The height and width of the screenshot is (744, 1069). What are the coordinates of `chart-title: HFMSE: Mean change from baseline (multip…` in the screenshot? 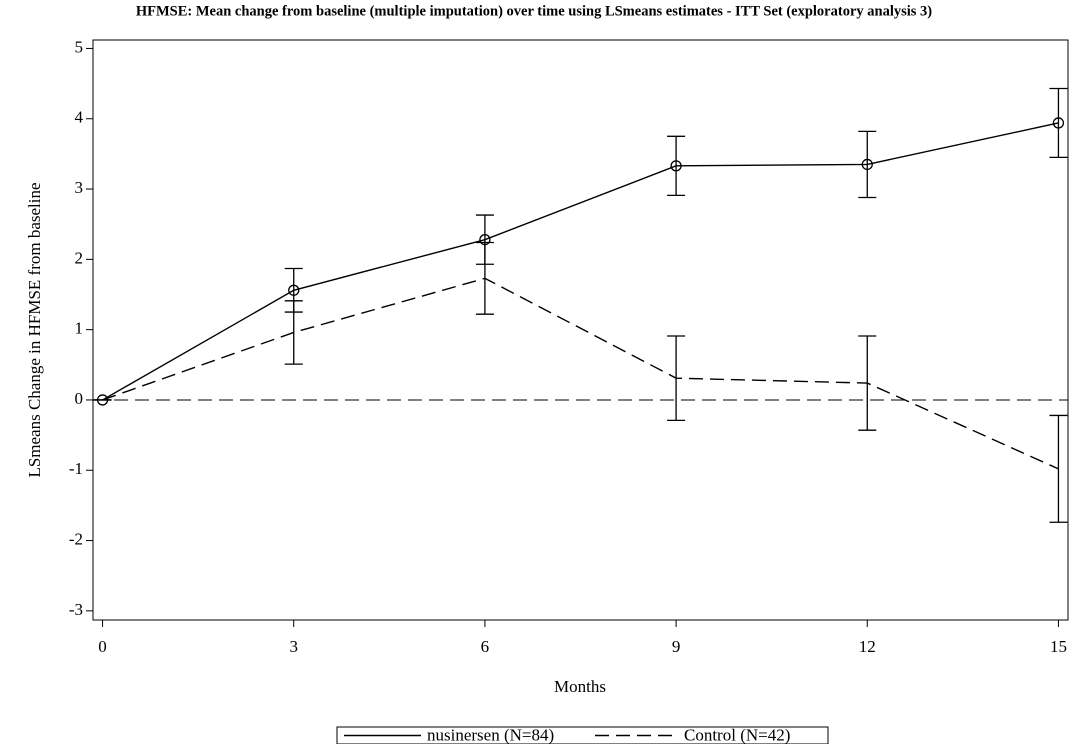 It's located at (534, 11).